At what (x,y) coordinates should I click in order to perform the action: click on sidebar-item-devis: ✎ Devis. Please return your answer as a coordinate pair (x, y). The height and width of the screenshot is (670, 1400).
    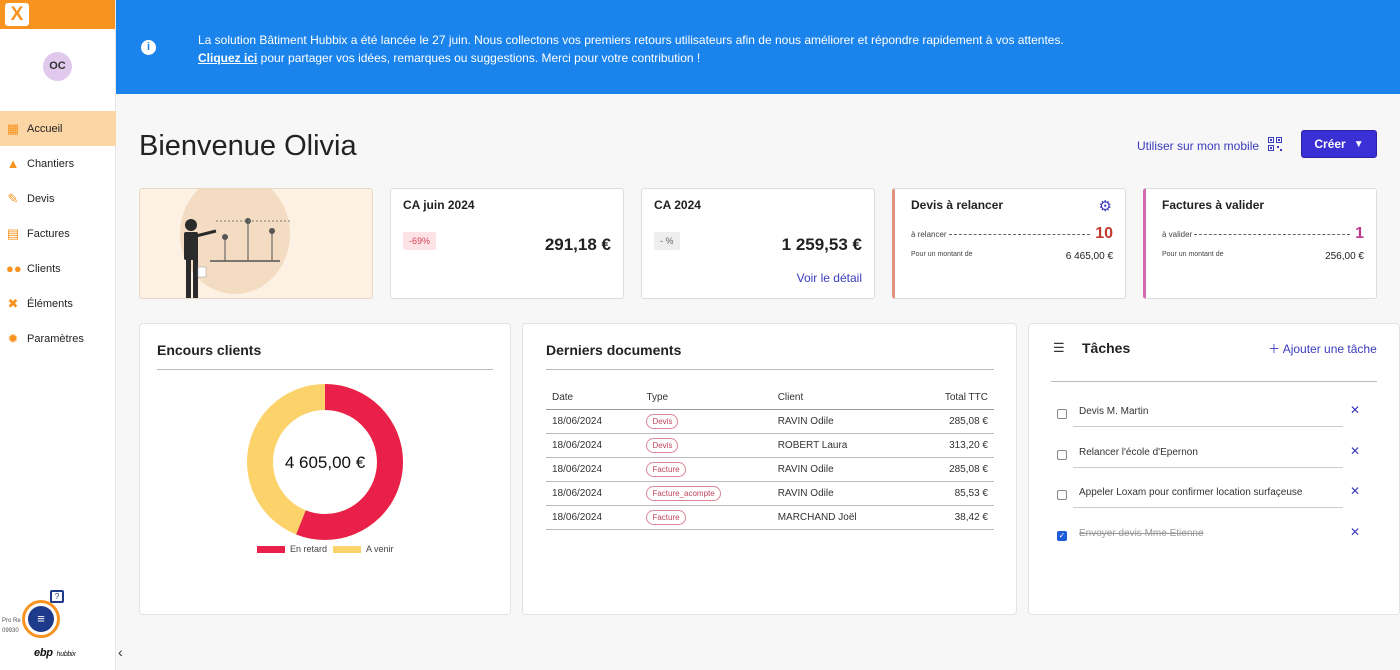
    Looking at the image, I should click on (58, 198).